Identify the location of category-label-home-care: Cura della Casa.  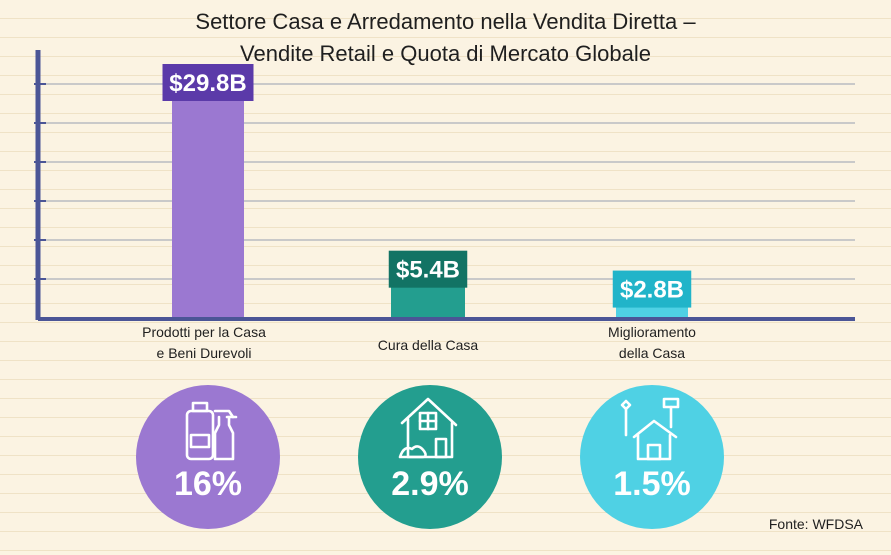
(428, 345).